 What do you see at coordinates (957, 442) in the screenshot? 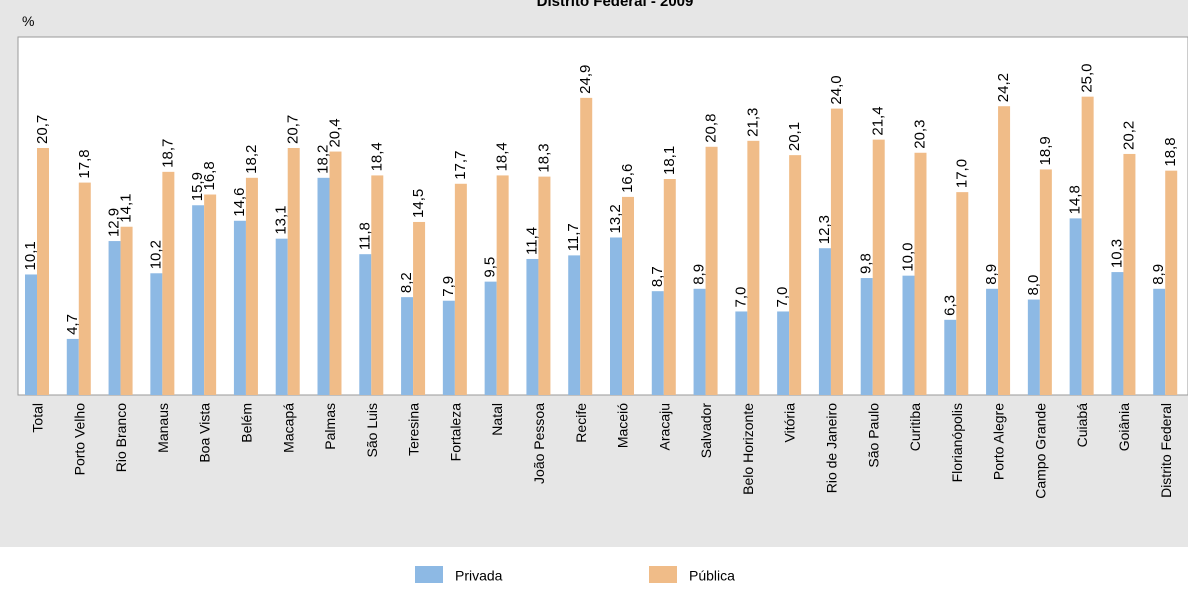
I see `x-tick-label: Florianópolis` at bounding box center [957, 442].